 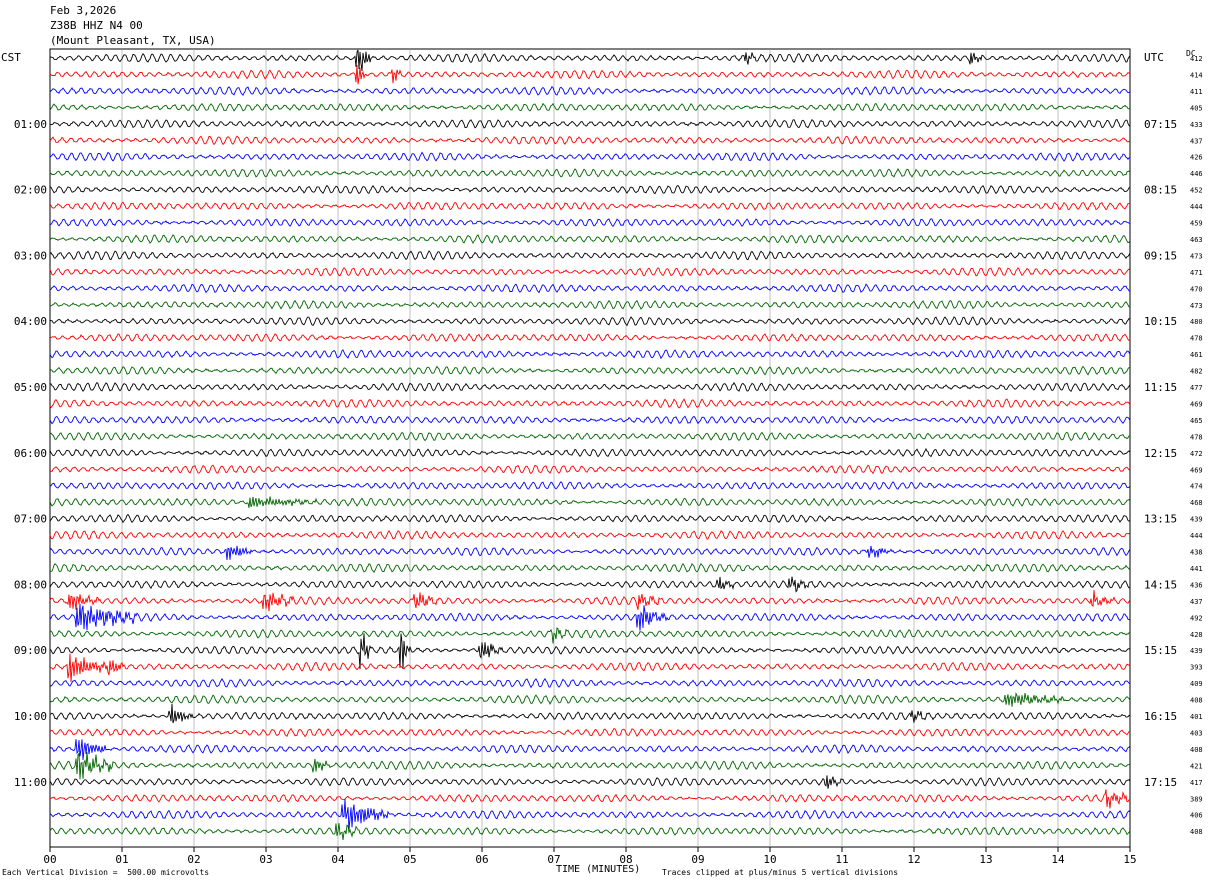 What do you see at coordinates (1196, 108) in the screenshot?
I see `dc-offset-value: 405` at bounding box center [1196, 108].